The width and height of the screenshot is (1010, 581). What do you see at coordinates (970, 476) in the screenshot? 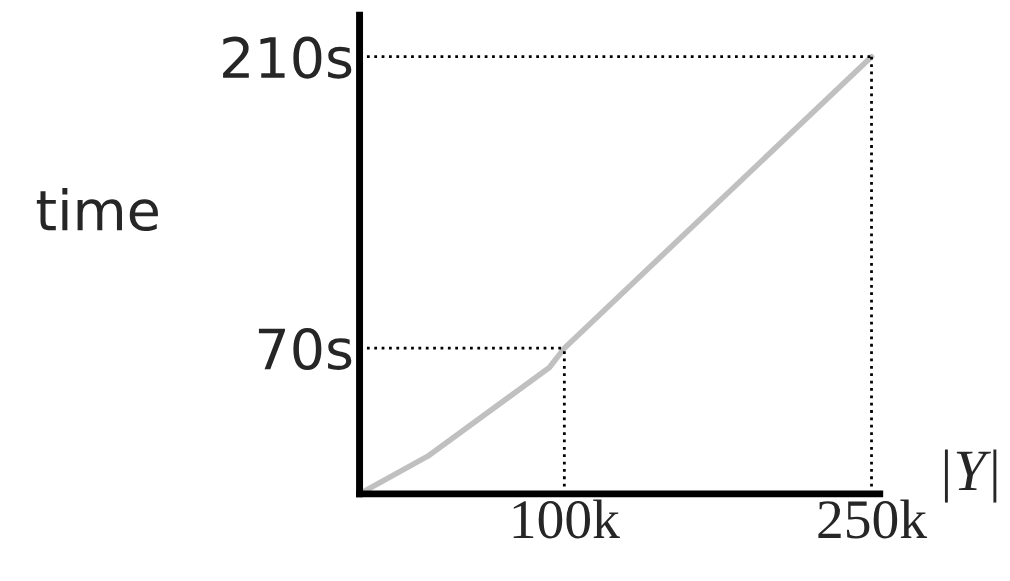
I see `x-axis-title: |Y|` at bounding box center [970, 476].